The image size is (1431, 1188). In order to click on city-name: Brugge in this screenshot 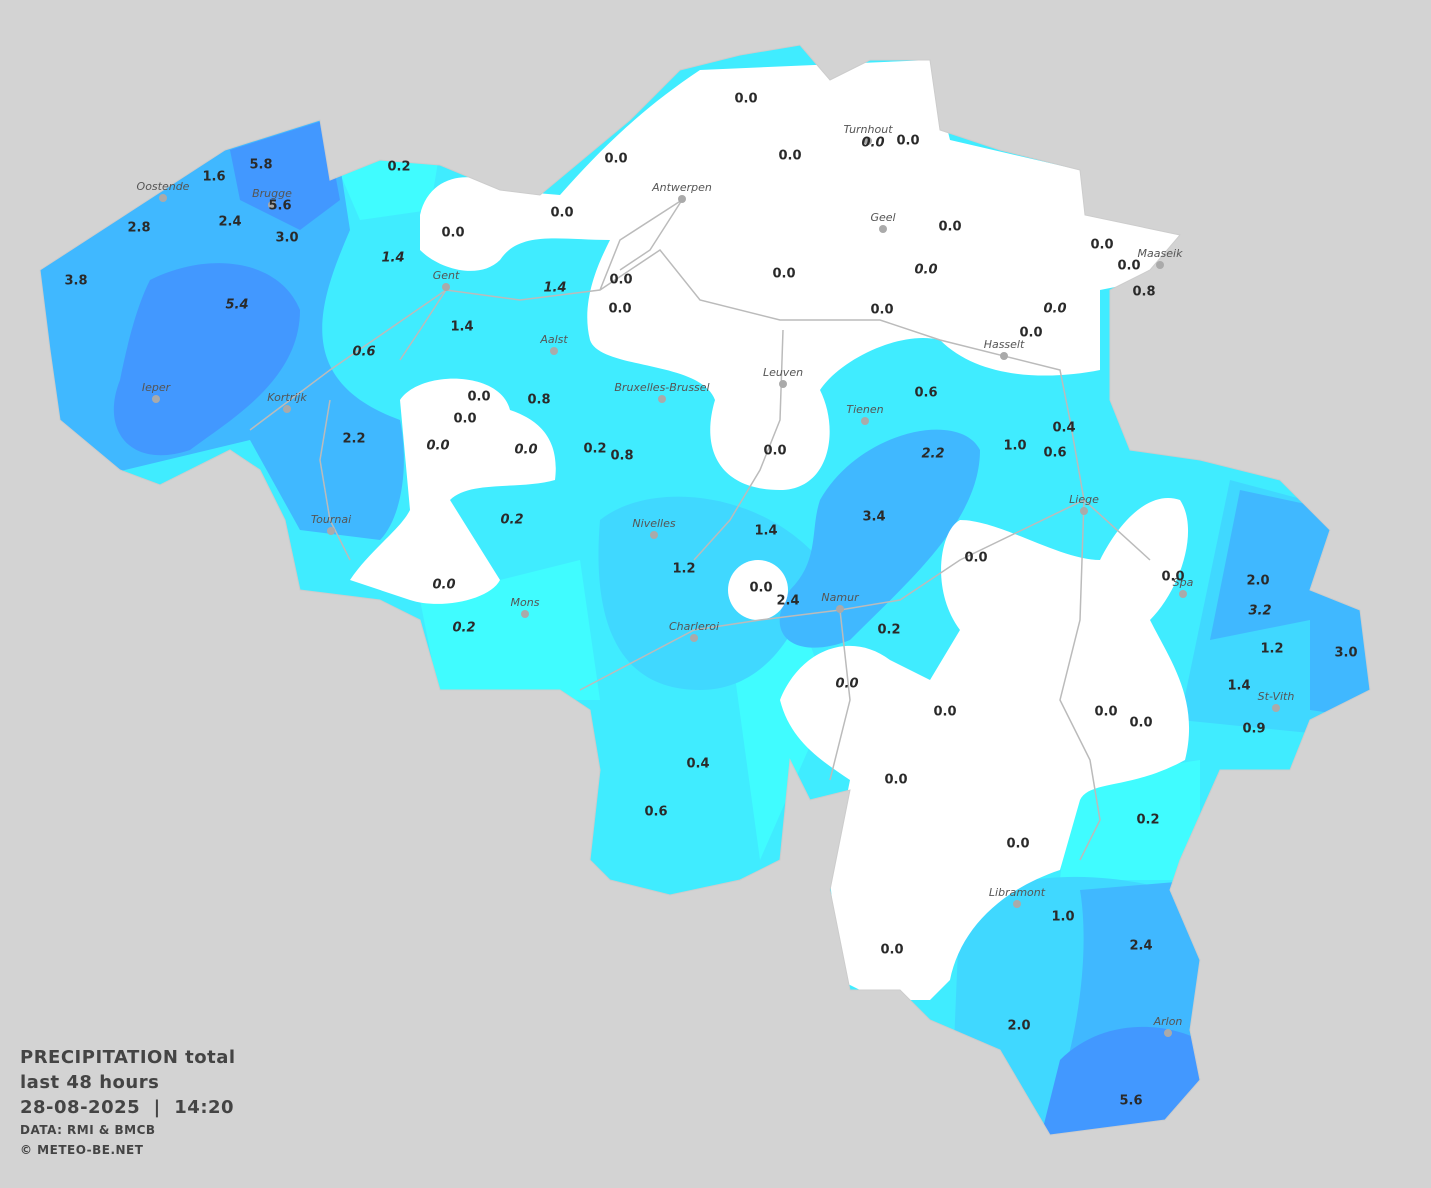, I will do `click(272, 193)`.